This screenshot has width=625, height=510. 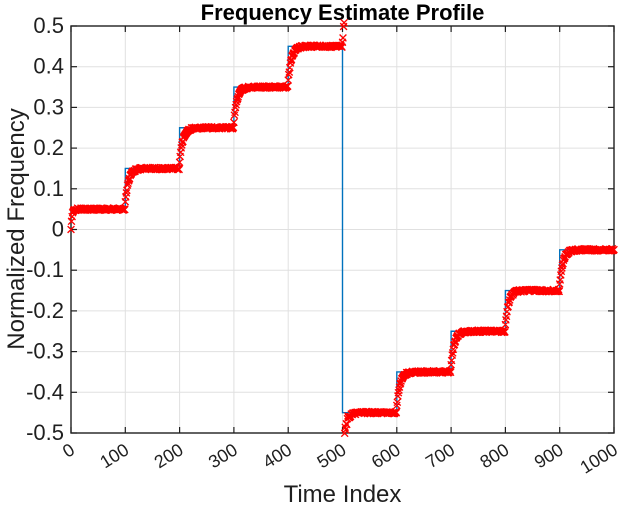 What do you see at coordinates (45, 310) in the screenshot?
I see `y-tick-label: -0.2` at bounding box center [45, 310].